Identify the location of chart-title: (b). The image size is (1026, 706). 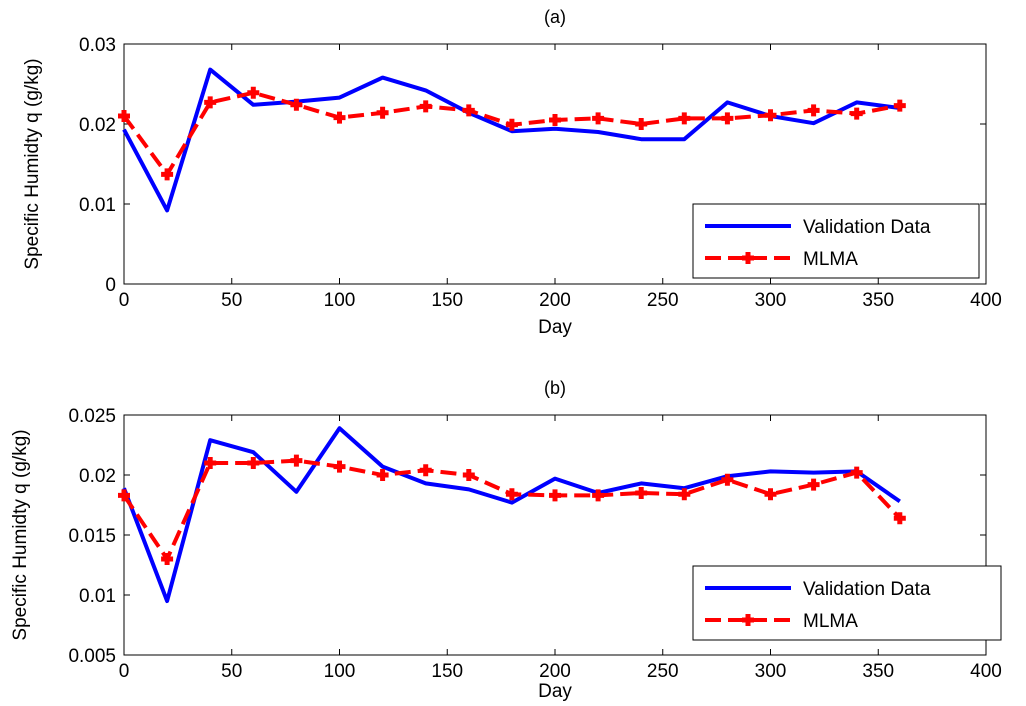
(555, 388).